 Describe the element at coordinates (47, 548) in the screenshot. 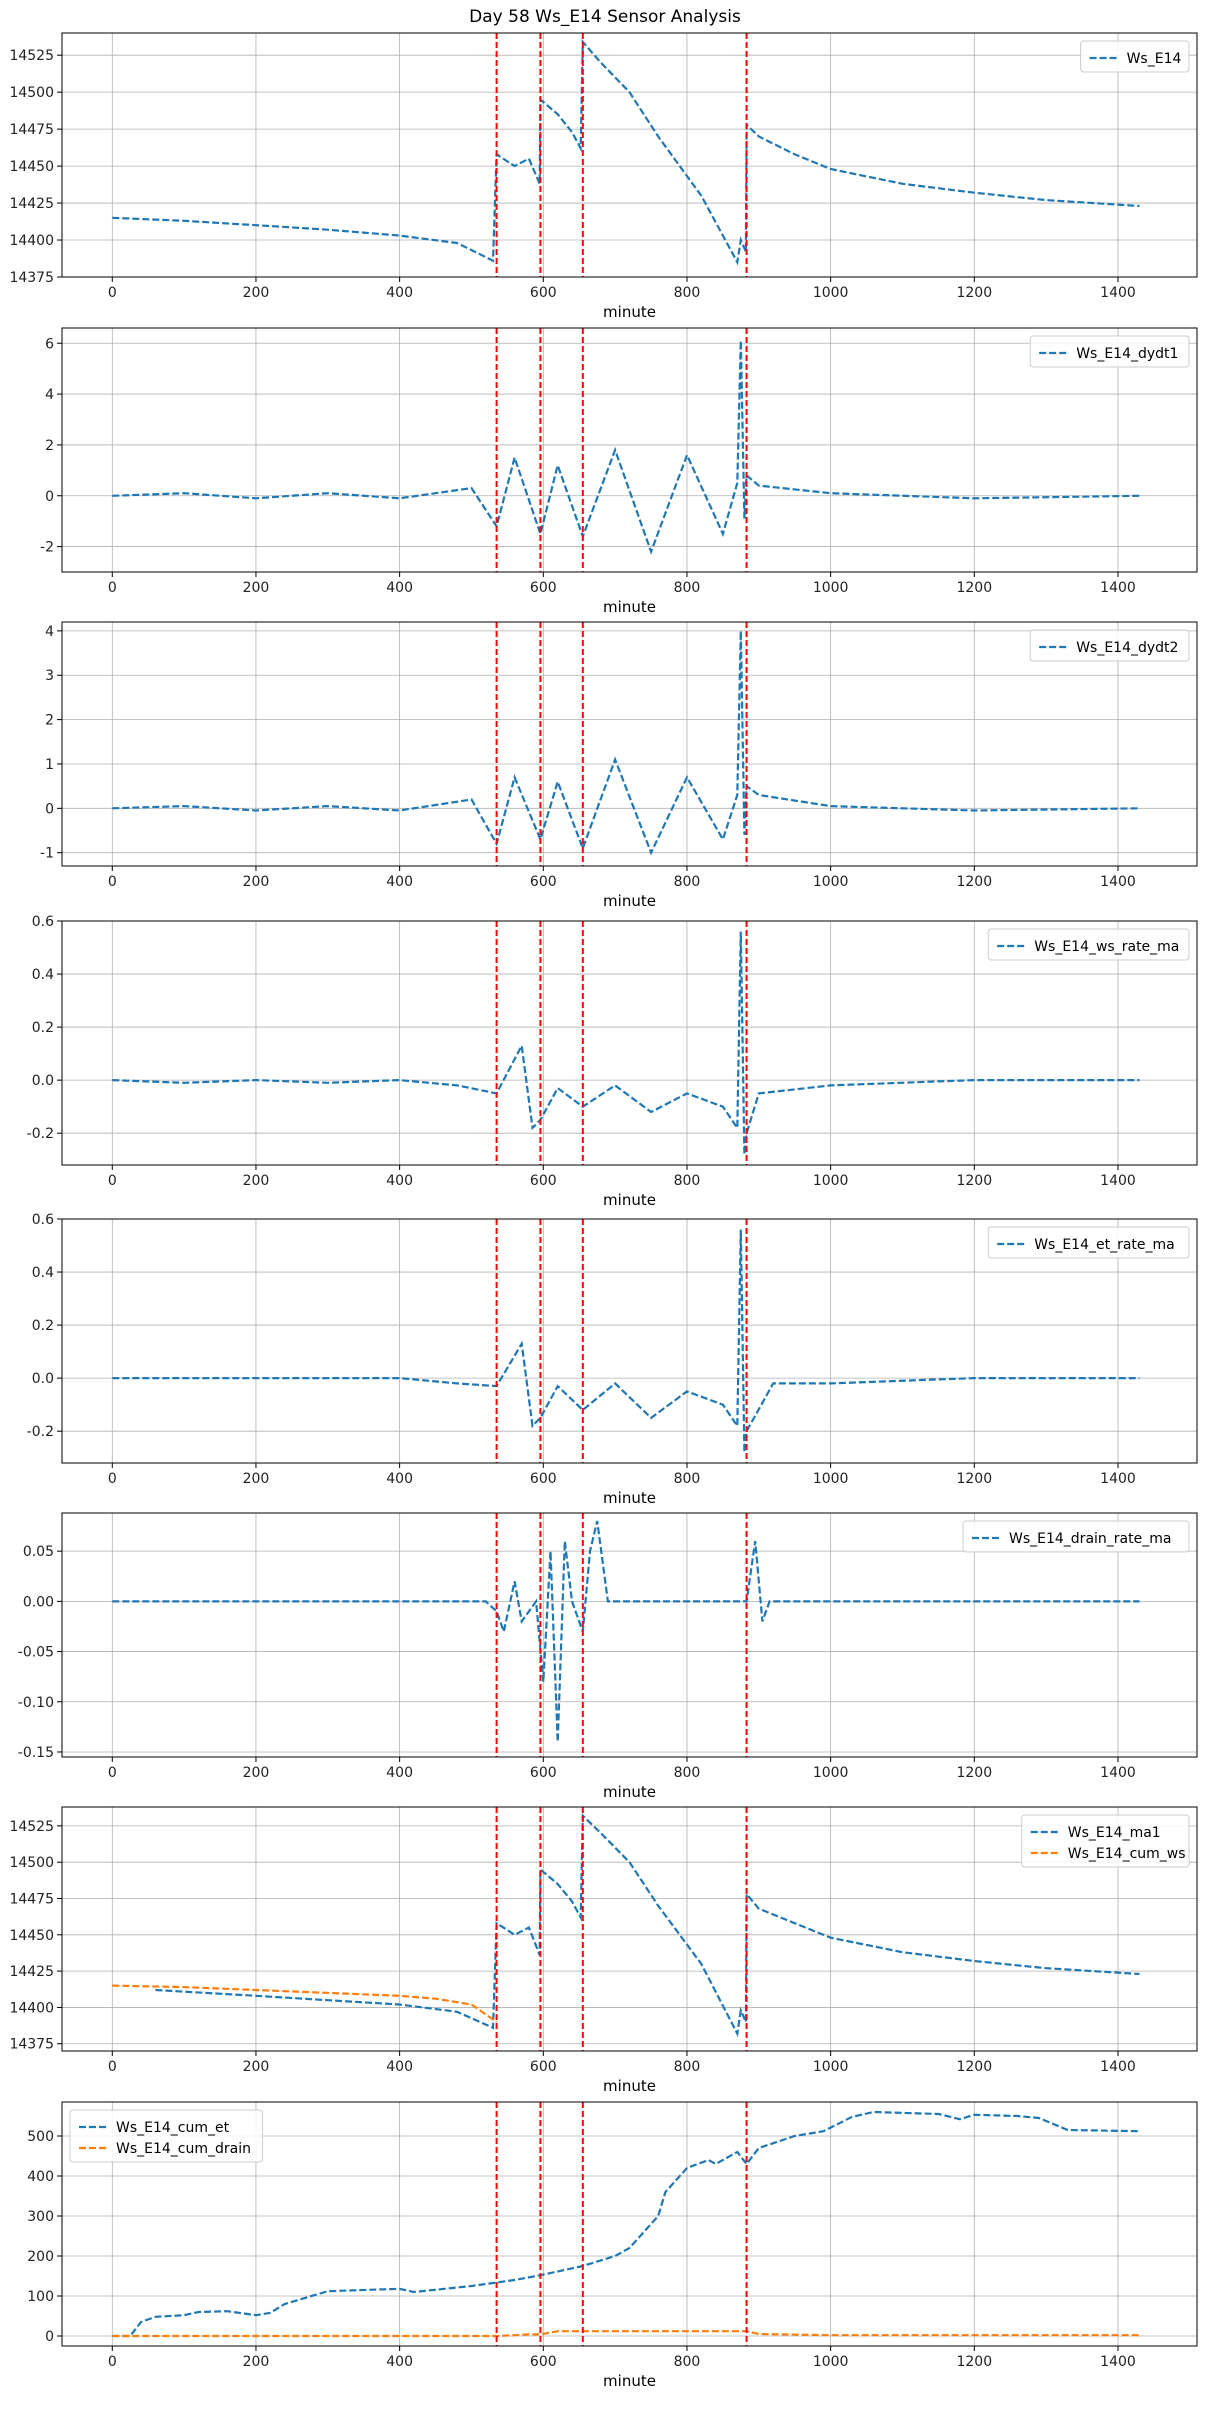

I see `y-tick-label: -2` at that location.